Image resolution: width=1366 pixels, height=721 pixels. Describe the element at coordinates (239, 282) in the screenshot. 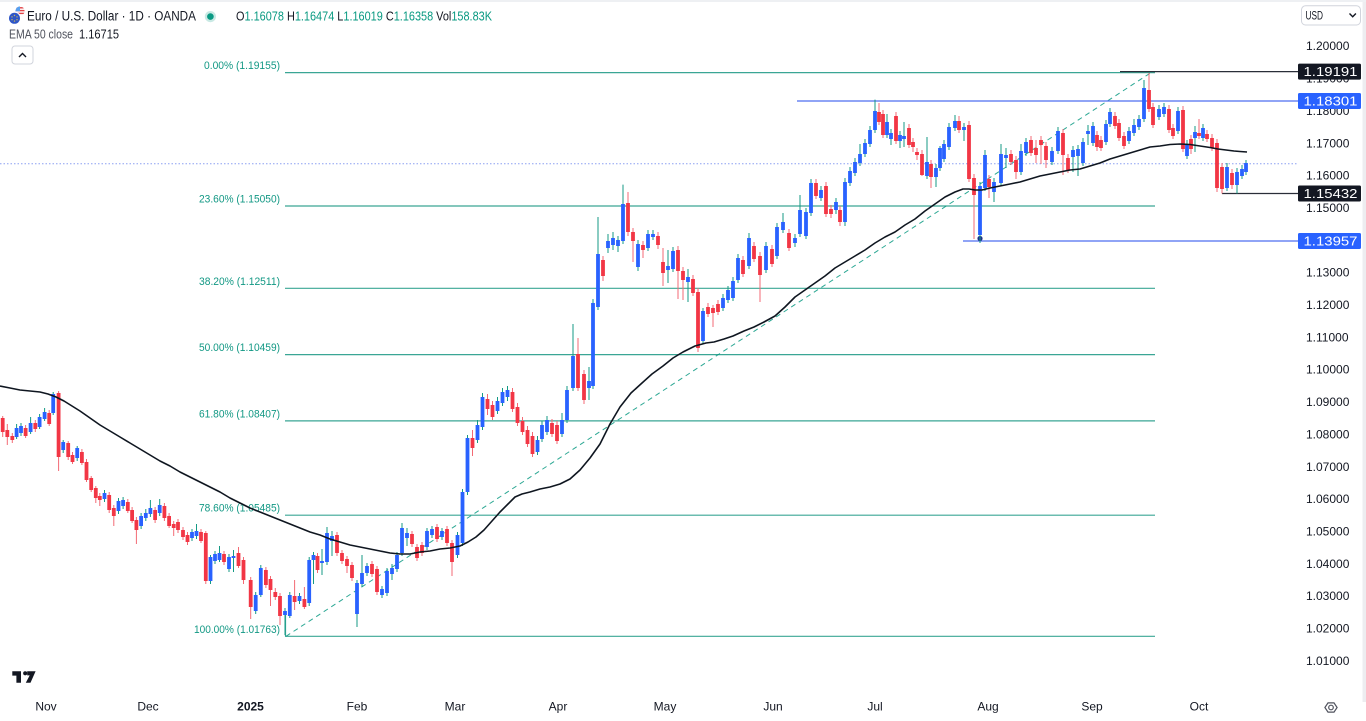

I see `svg-text: 38.20% (1.12511)` at that location.